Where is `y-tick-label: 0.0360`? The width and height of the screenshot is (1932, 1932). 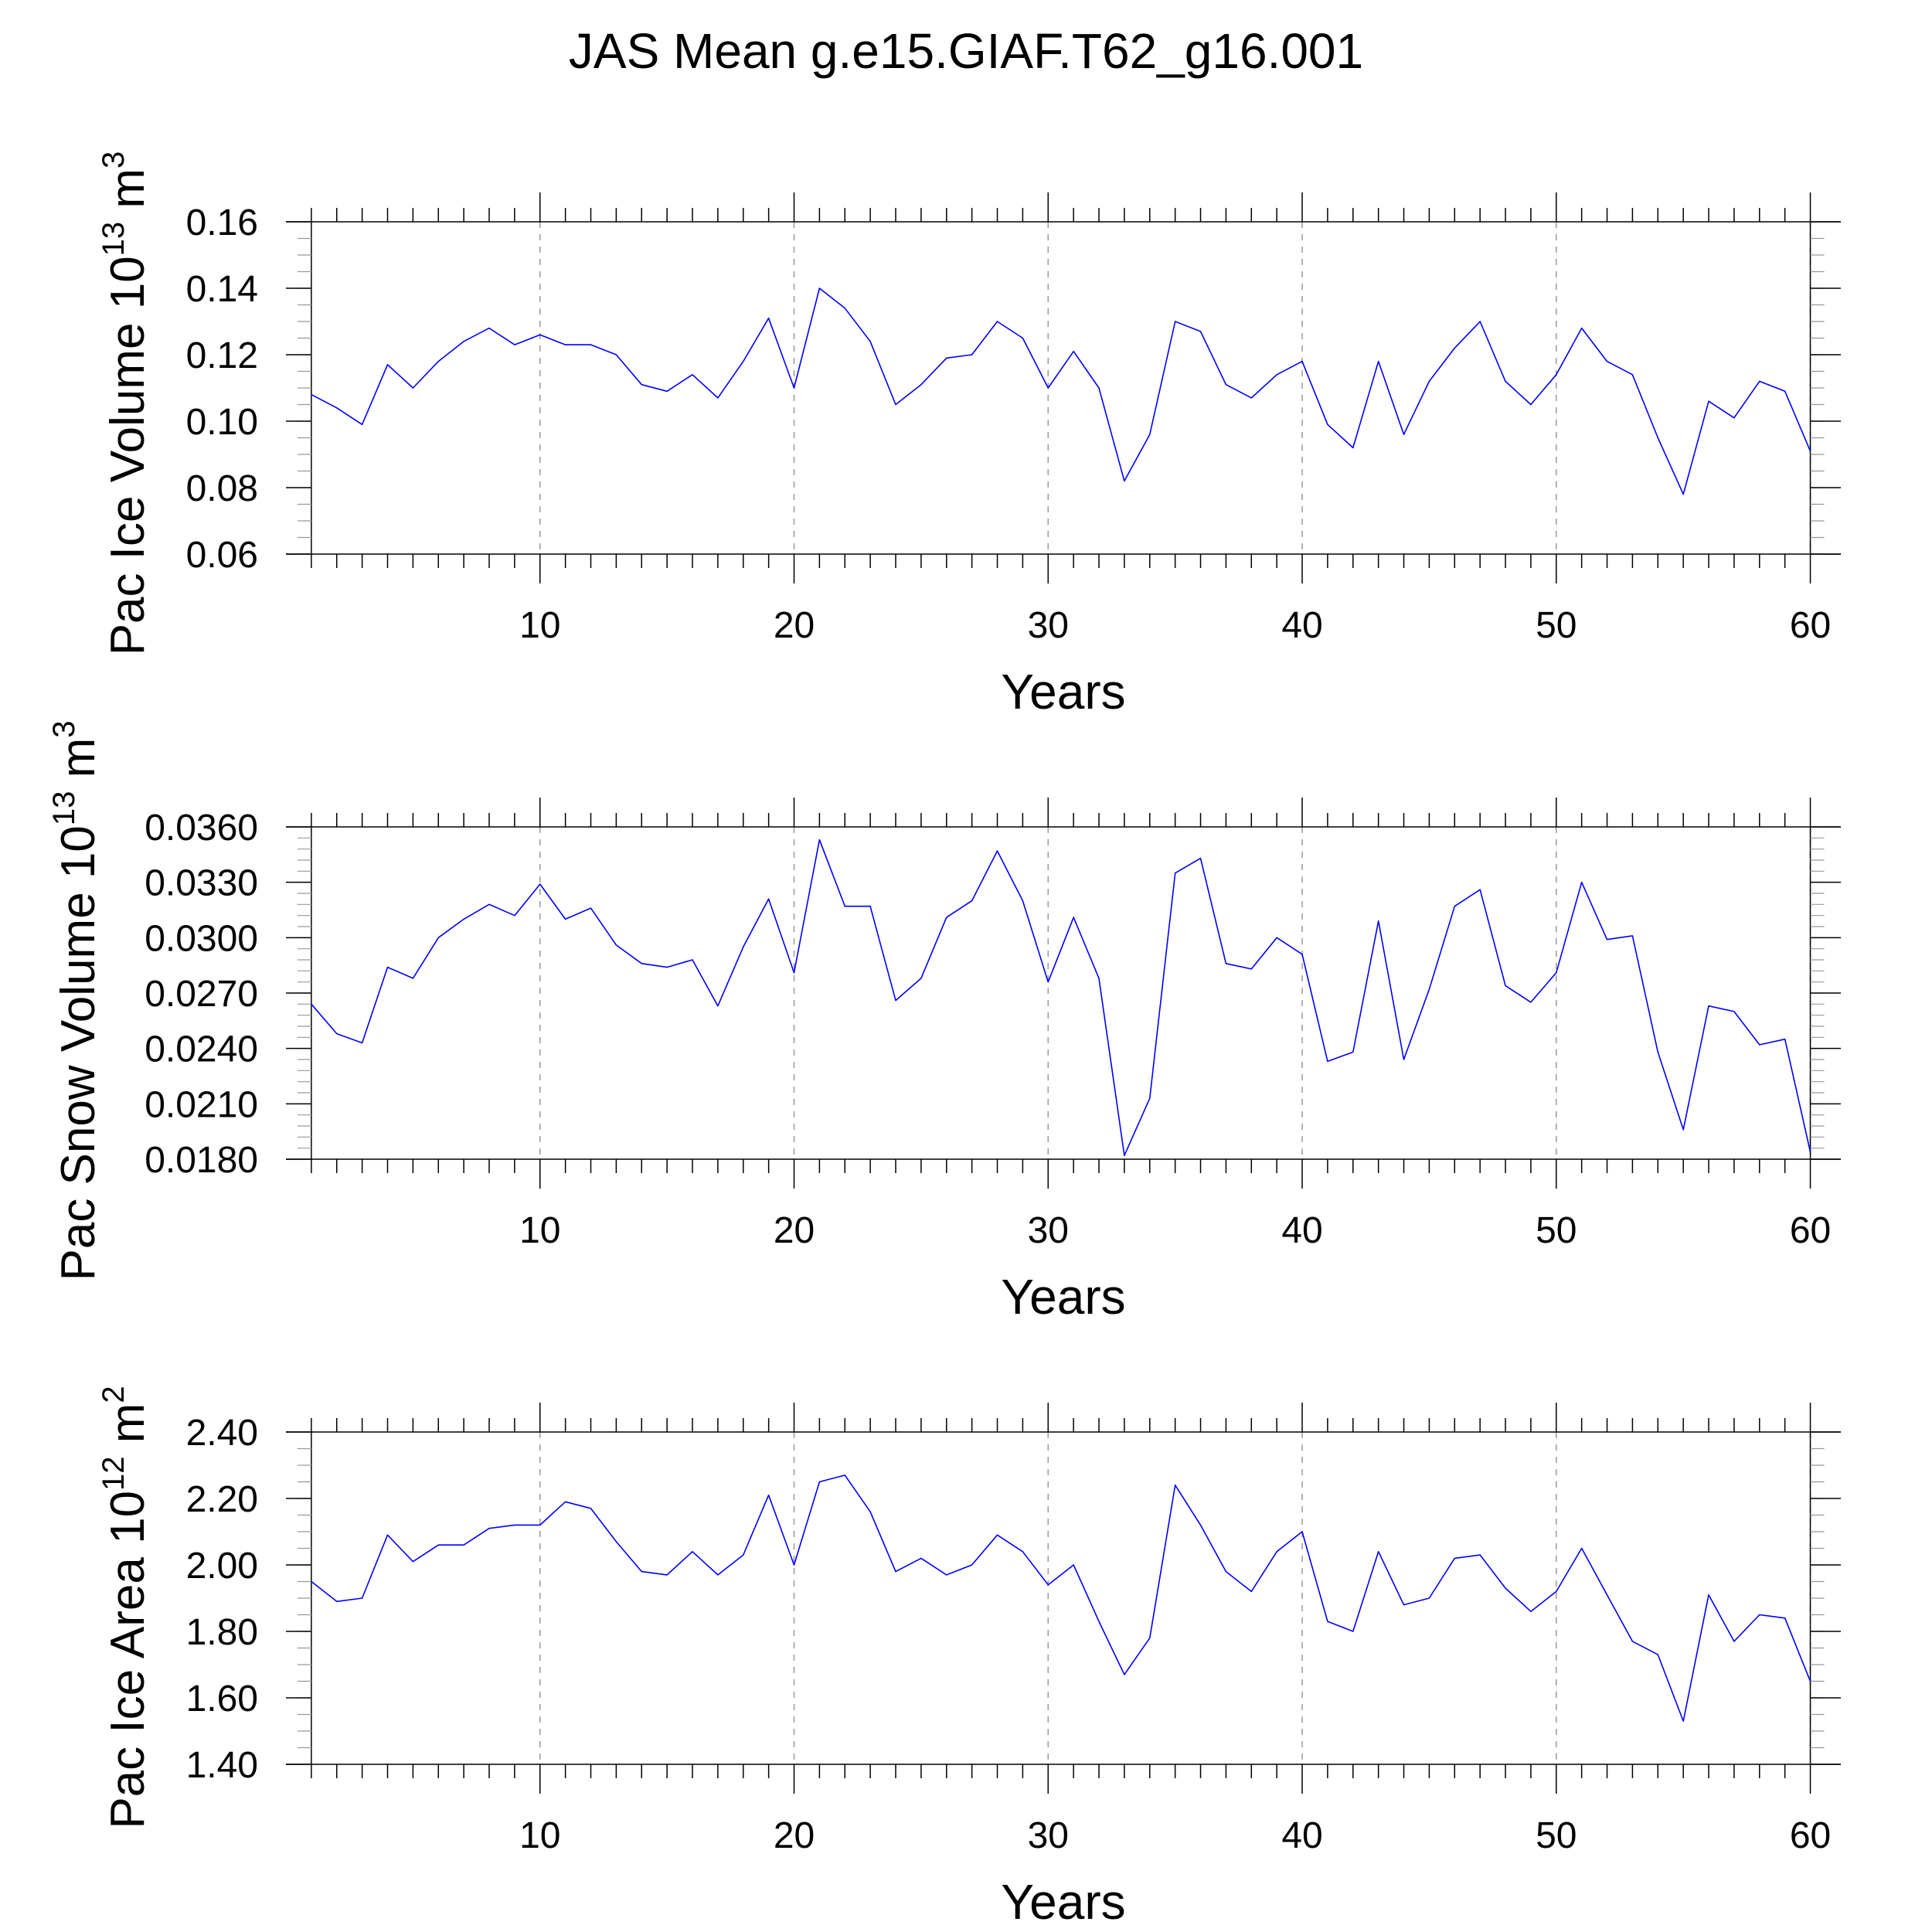 y-tick-label: 0.0360 is located at coordinates (202, 828).